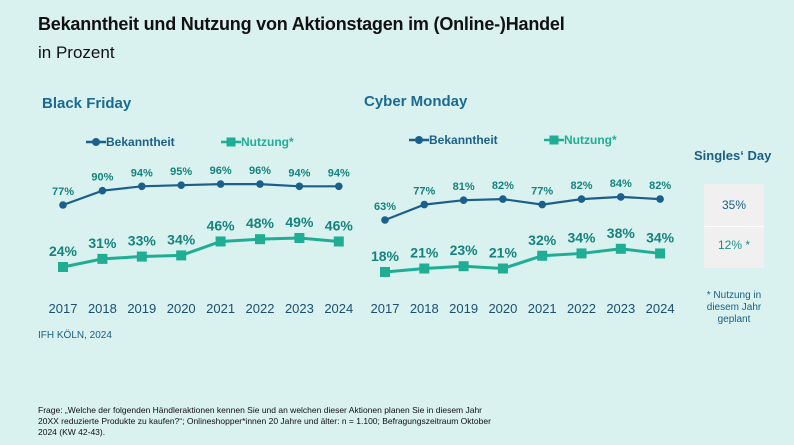 Image resolution: width=794 pixels, height=445 pixels. What do you see at coordinates (621, 184) in the screenshot?
I see `bekanntheit-data-label: 84%` at bounding box center [621, 184].